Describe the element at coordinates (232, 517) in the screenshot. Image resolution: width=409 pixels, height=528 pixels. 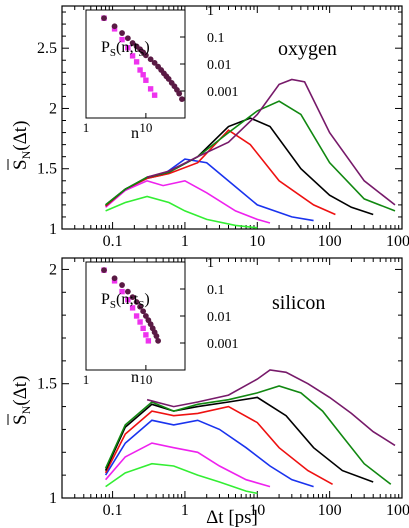
I see `x-axis-label: Δt [ps]` at that location.